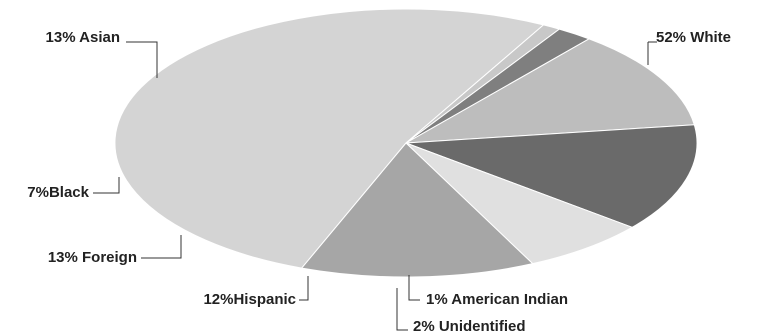 This screenshot has height=335, width=781. I want to click on slice-label-white: 52% White, so click(693, 37).